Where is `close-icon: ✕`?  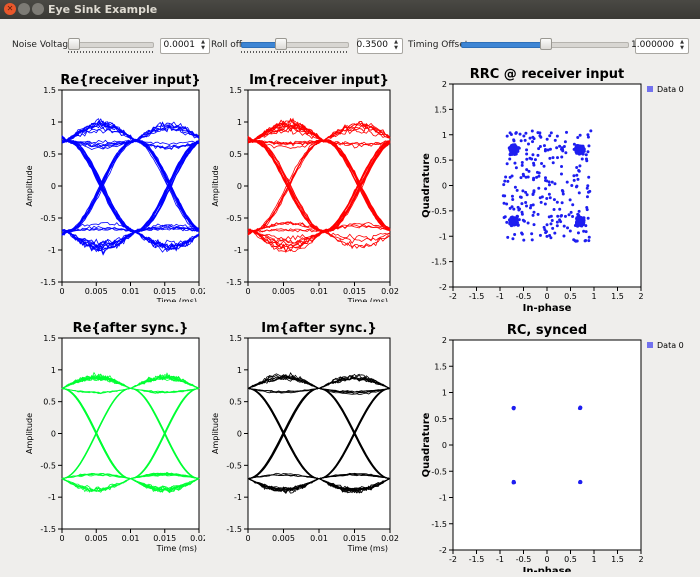 close-icon: ✕ is located at coordinates (10, 9).